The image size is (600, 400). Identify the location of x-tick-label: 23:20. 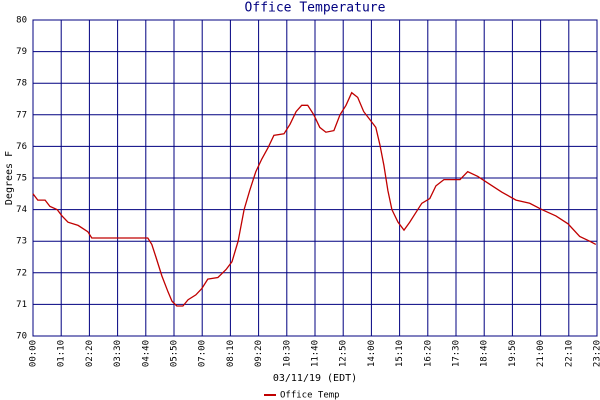
(596, 353).